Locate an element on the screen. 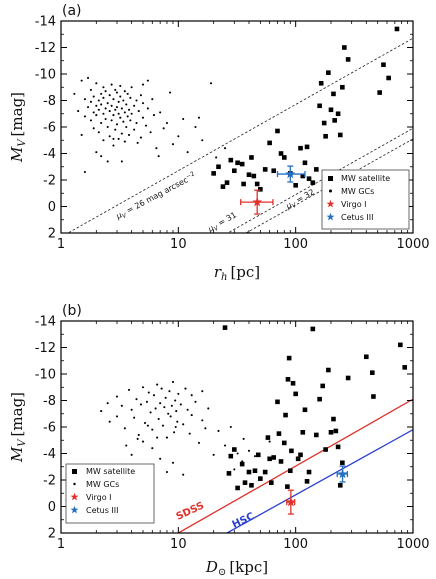 This screenshot has width=436, height=579. y-tick-label: 0 is located at coordinates (52, 207).